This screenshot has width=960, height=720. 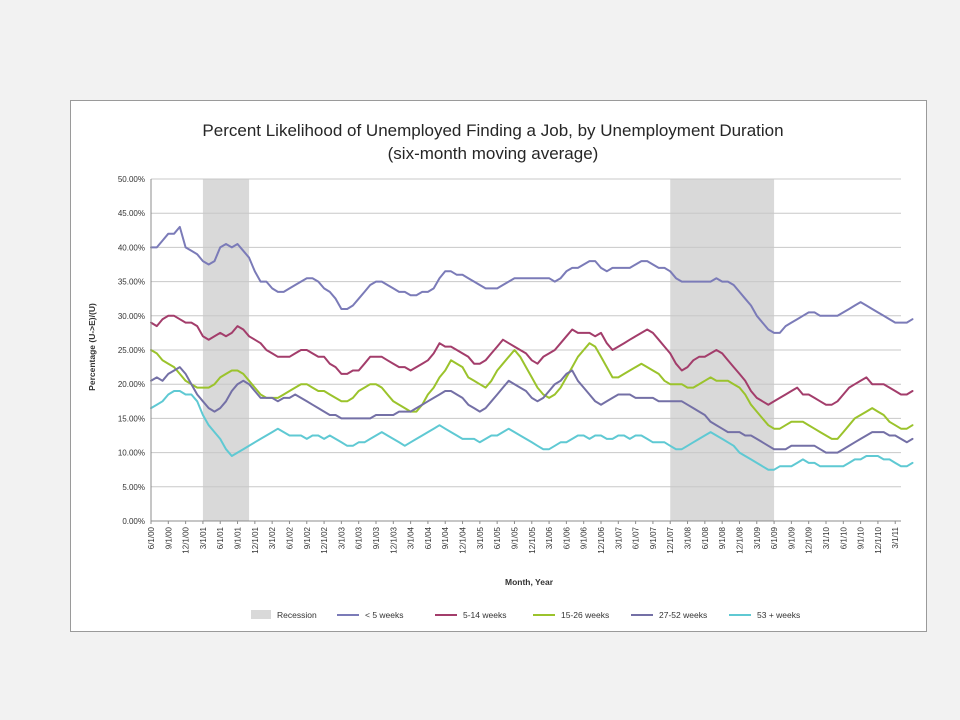 What do you see at coordinates (131, 453) in the screenshot?
I see `y-tick-label: 10.00%` at bounding box center [131, 453].